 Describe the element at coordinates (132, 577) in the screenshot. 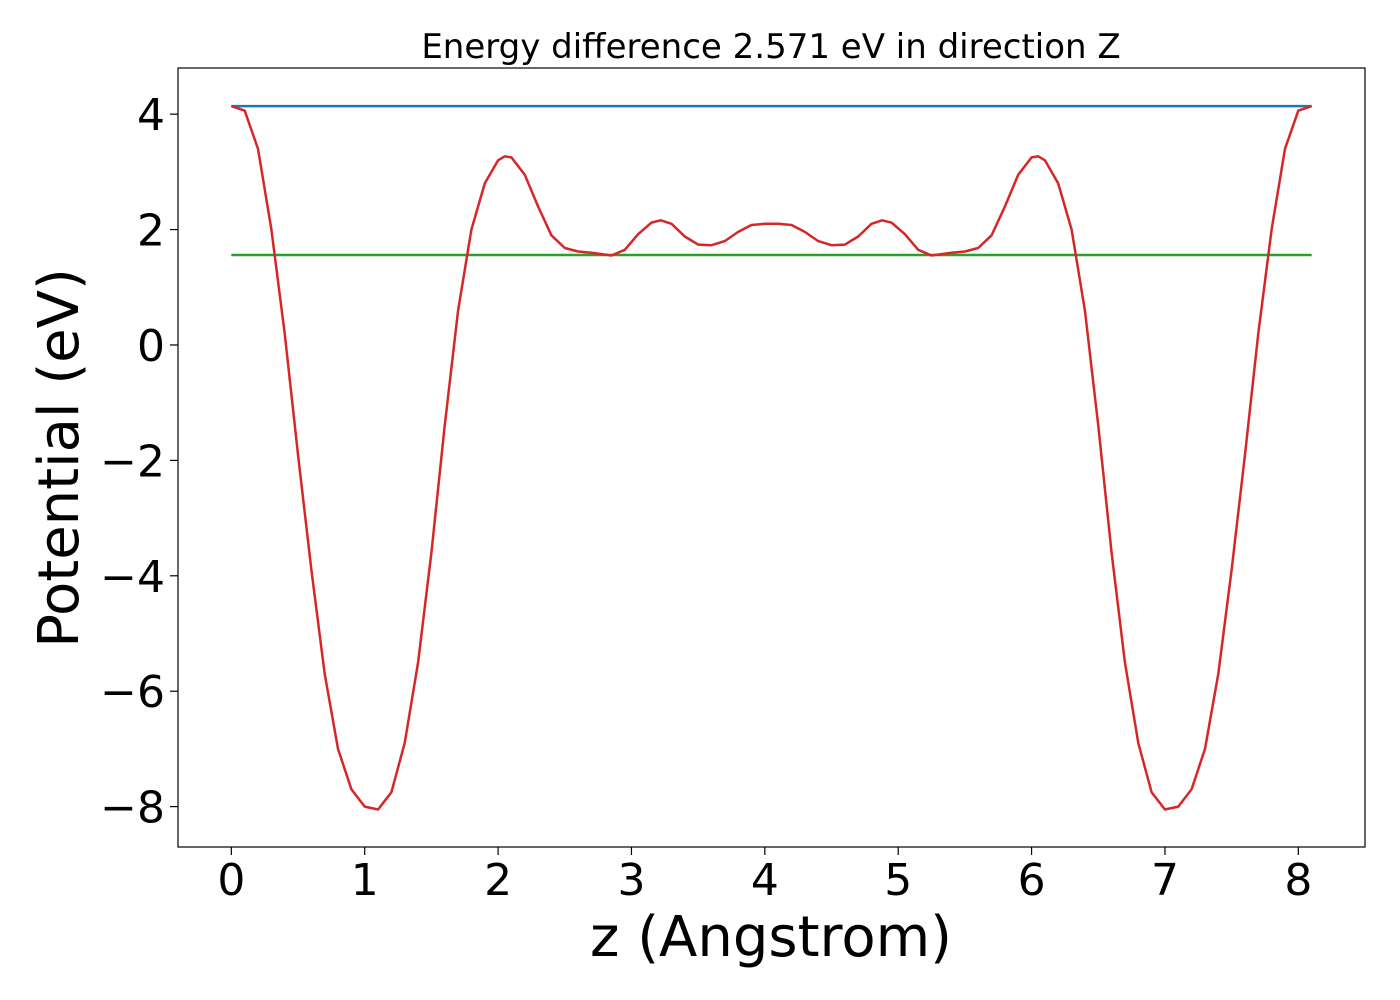

I see `y-tick-label: −4` at that location.